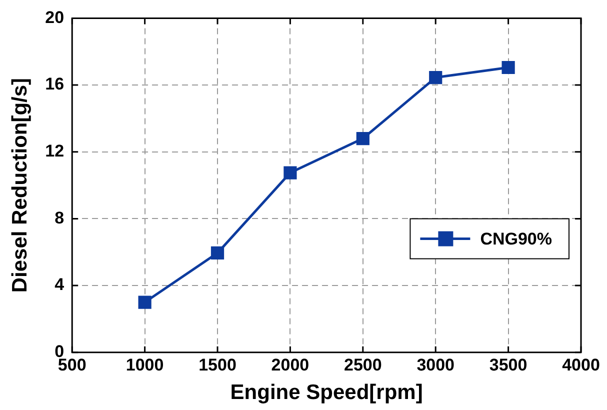  I want to click on x-tick-label: 2500, so click(363, 364).